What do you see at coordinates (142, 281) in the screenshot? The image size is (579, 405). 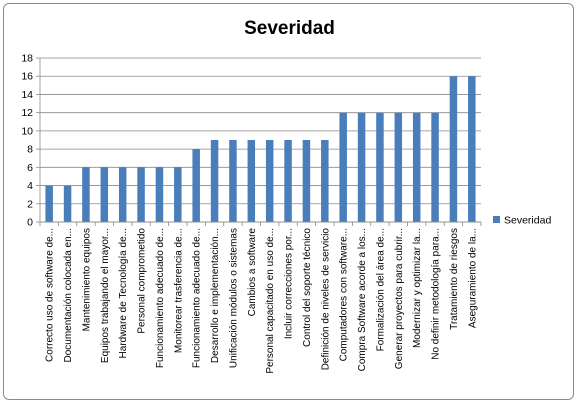 I see `x-tick-label: Personal comprometido` at bounding box center [142, 281].